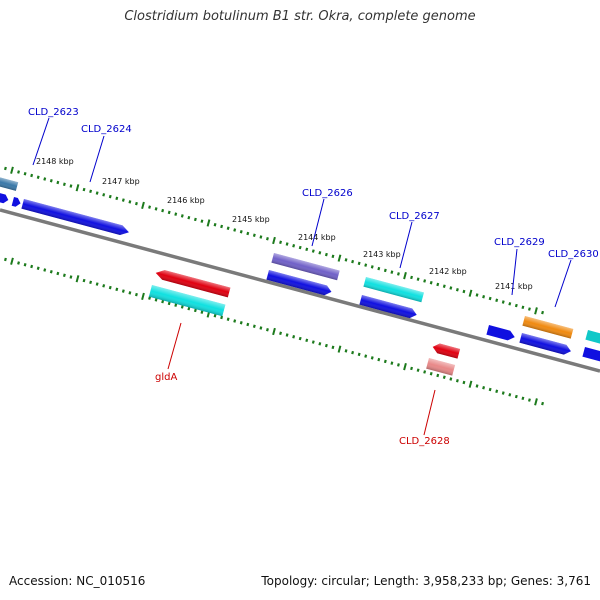 The height and width of the screenshot is (600, 600). Describe the element at coordinates (501, 333) in the screenshot. I see `gene-feature-small-mid` at that location.